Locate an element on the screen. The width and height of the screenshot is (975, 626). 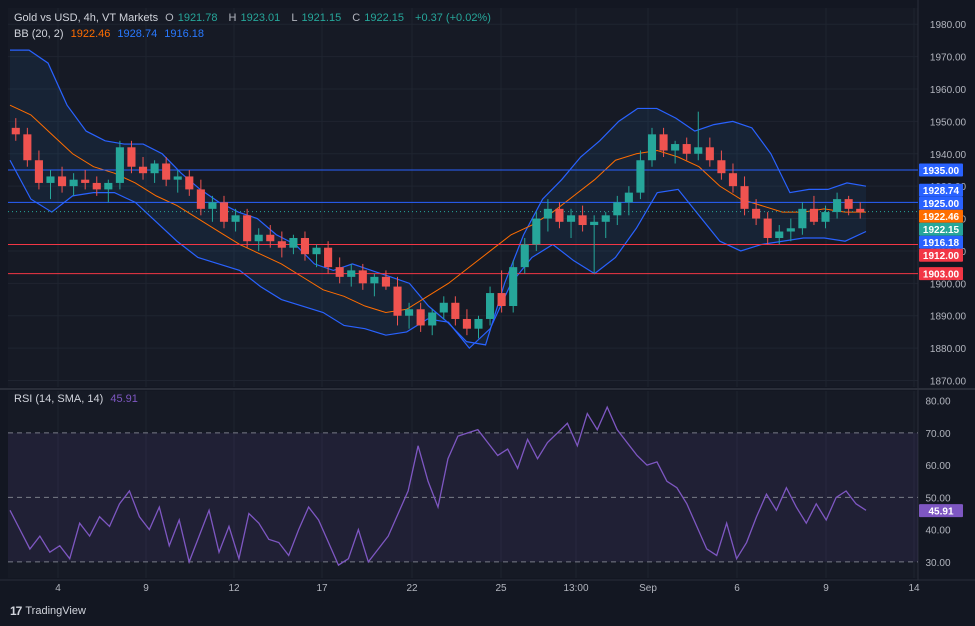
price-tick-label: 1900.00 is located at coordinates (948, 284).